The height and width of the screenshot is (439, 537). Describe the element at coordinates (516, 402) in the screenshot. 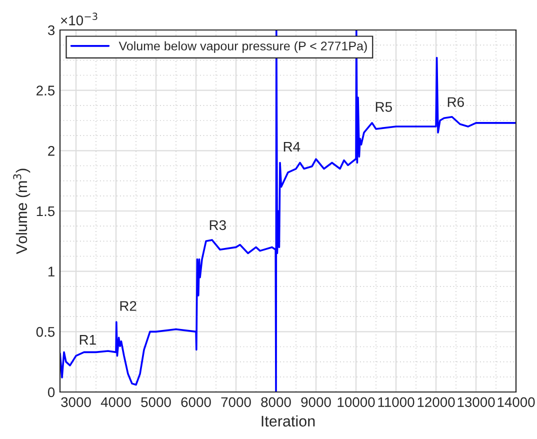

I see `x-tick-label: 14000` at that location.